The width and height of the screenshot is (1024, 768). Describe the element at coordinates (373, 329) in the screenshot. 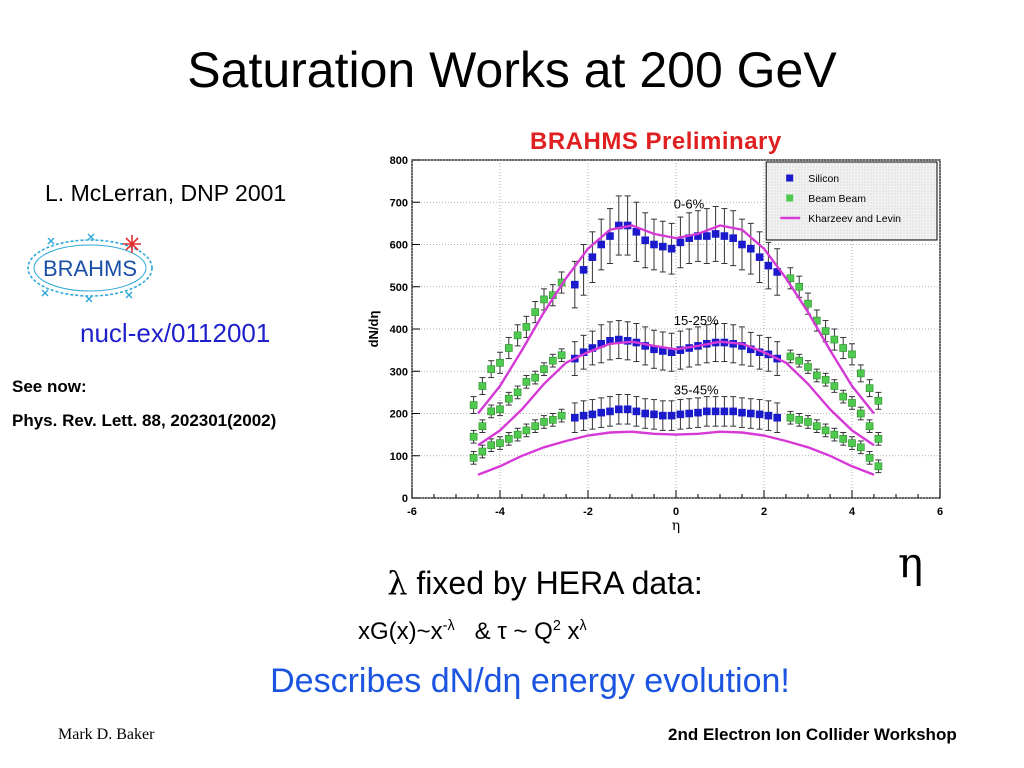

I see `y-axis-label: dN/dη` at that location.